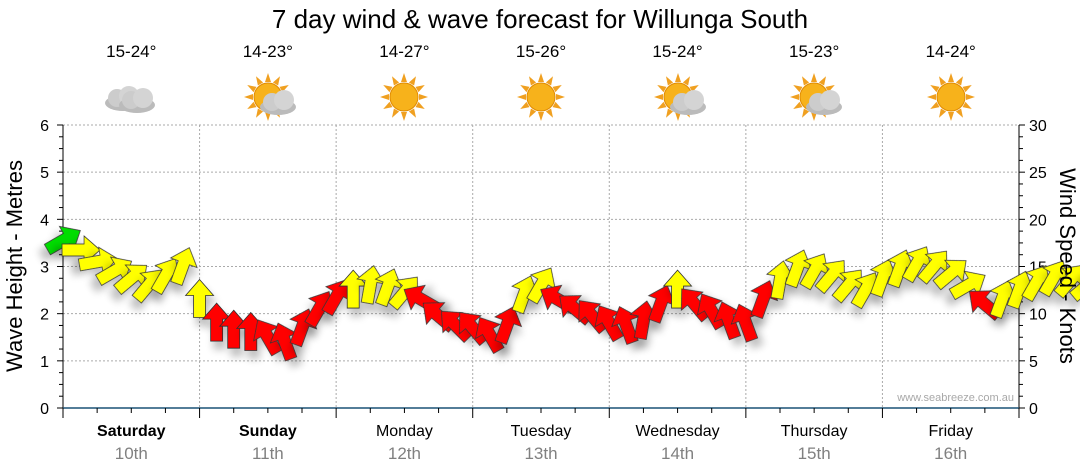 This screenshot has width=1080, height=475. I want to click on day-weather: 14-27°, so click(404, 83).